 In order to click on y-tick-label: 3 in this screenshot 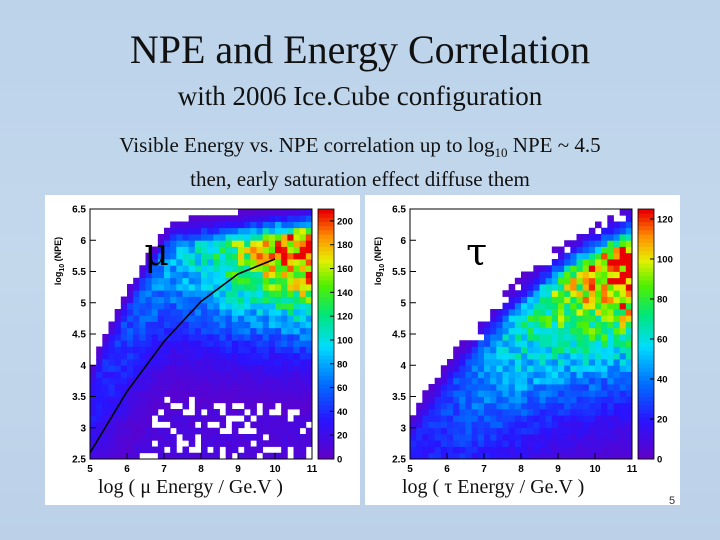, I will do `click(403, 428)`.